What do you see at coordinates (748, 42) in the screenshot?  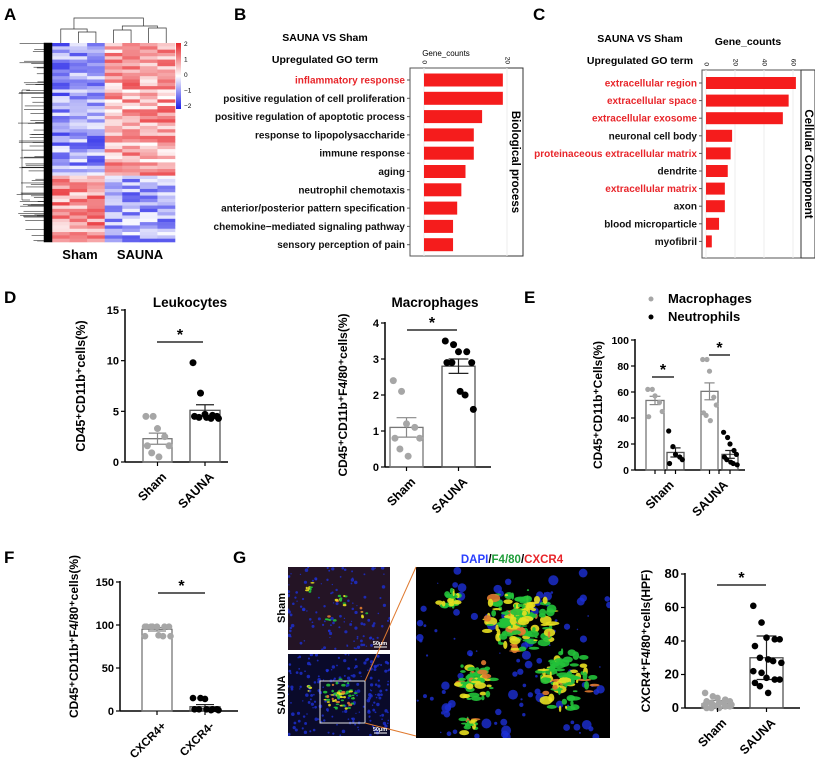 I see `x-axis-title: Gene_counts` at bounding box center [748, 42].